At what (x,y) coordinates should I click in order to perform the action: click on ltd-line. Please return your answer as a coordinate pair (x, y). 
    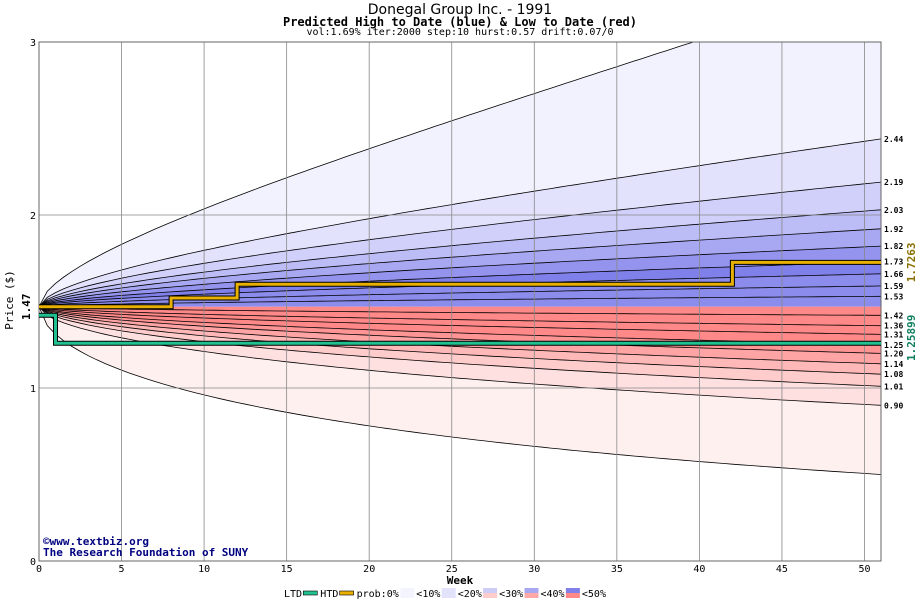
    Looking at the image, I should click on (460, 329).